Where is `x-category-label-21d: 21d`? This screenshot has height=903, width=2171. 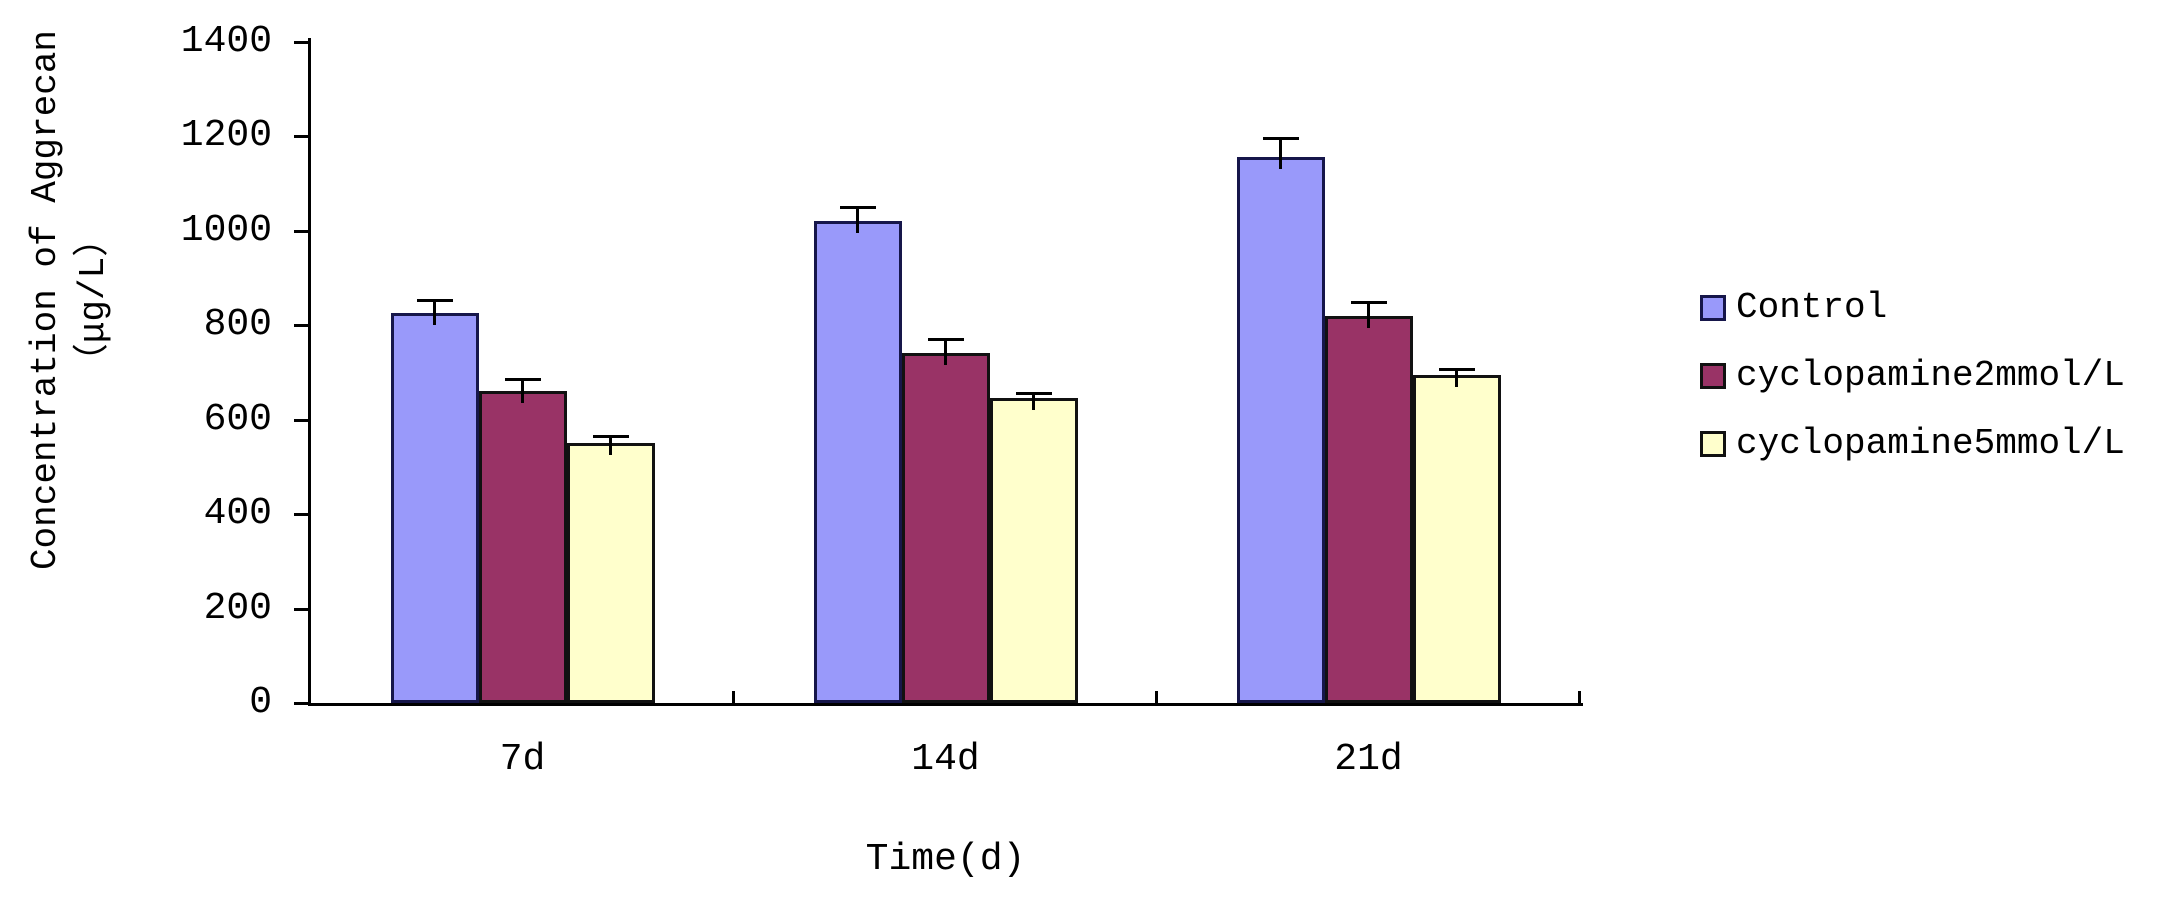 x-category-label-21d: 21d is located at coordinates (1368, 759).